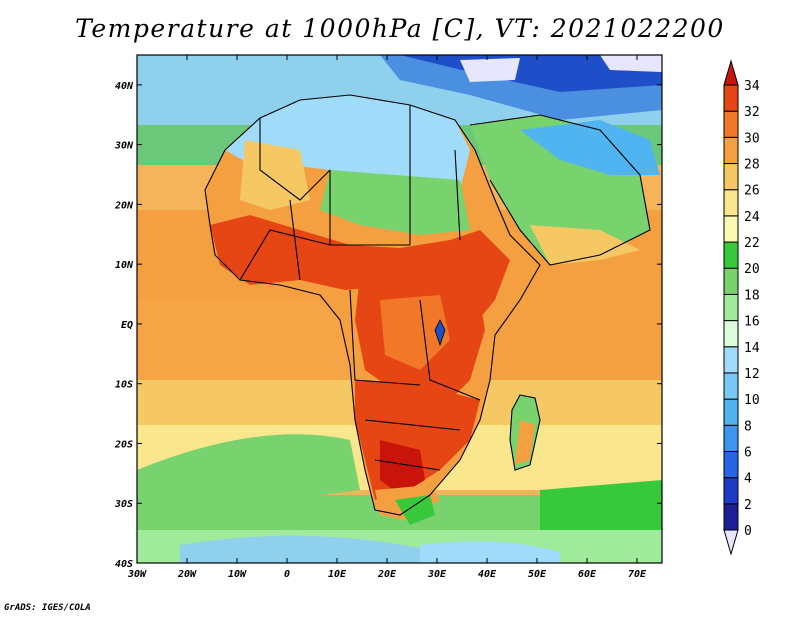 This screenshot has height=618, width=800. What do you see at coordinates (752, 86) in the screenshot?
I see `colorbar-label: 34` at bounding box center [752, 86].